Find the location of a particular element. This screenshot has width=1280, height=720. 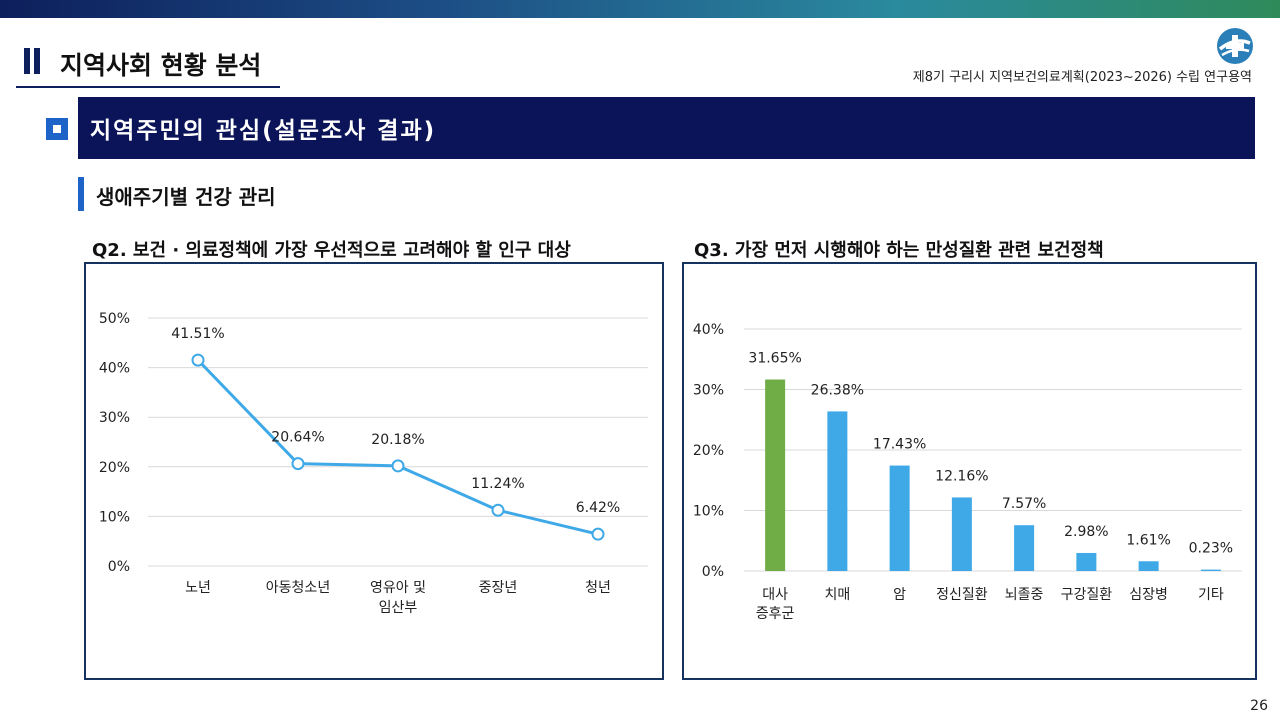

data-label: 6.42% is located at coordinates (598, 508).